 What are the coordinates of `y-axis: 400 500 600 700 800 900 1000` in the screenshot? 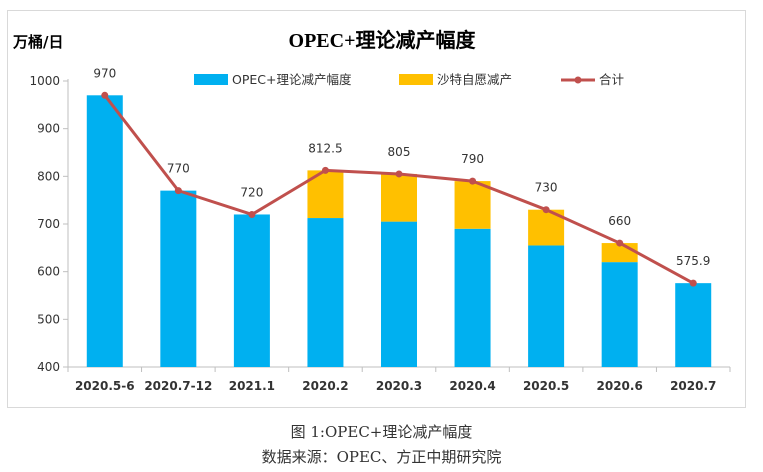 It's located at (49, 224).